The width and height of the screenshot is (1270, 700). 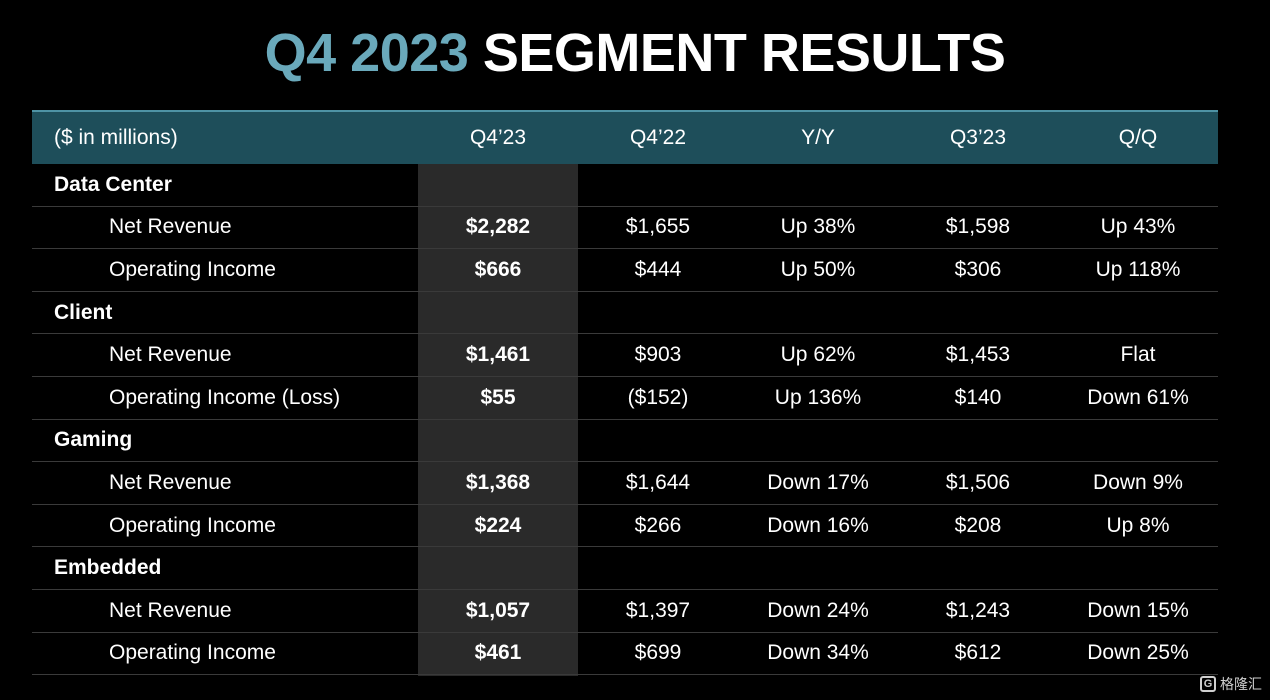 What do you see at coordinates (1138, 397) in the screenshot?
I see `table-cell: Down 61%` at bounding box center [1138, 397].